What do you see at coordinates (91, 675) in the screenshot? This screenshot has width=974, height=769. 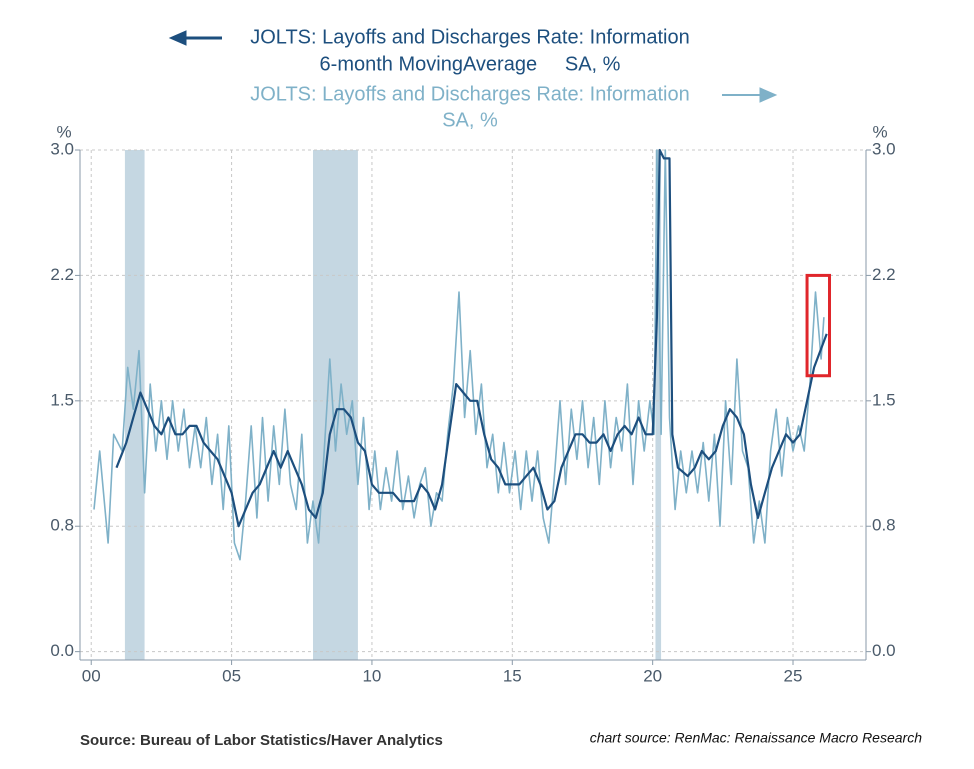 I see `x-tick-label: 00` at bounding box center [91, 675].